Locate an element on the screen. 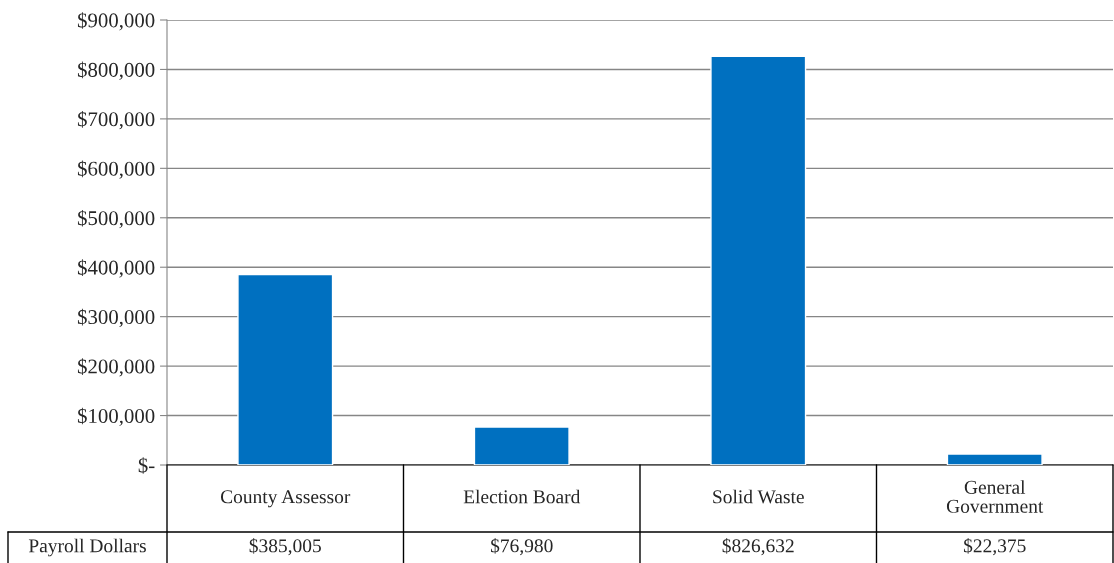 Image resolution: width=1114 pixels, height=563 pixels. x-tick-label: County Assessor is located at coordinates (285, 499).